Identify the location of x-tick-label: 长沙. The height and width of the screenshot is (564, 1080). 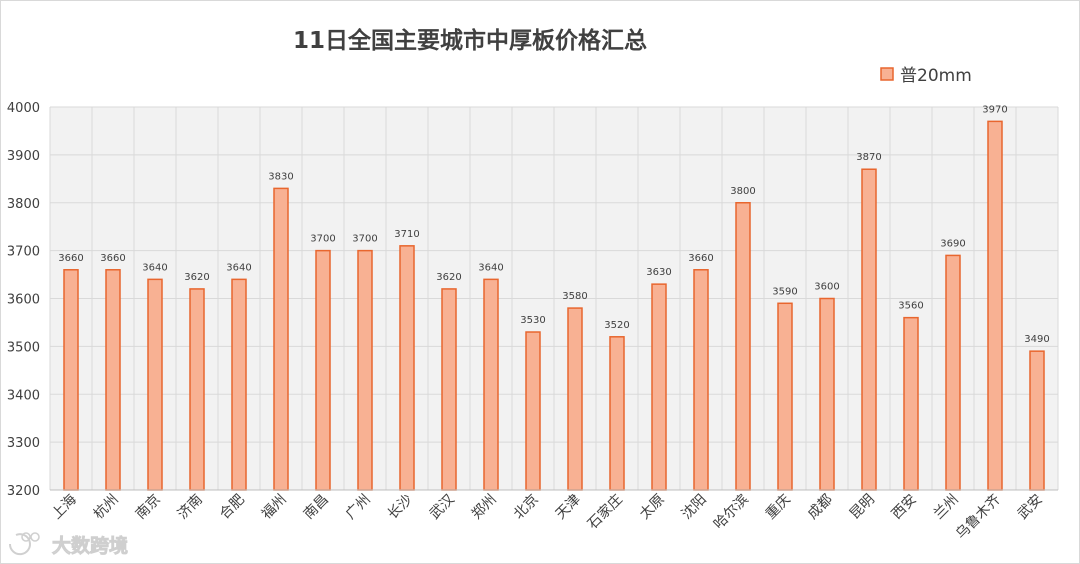
(400, 507).